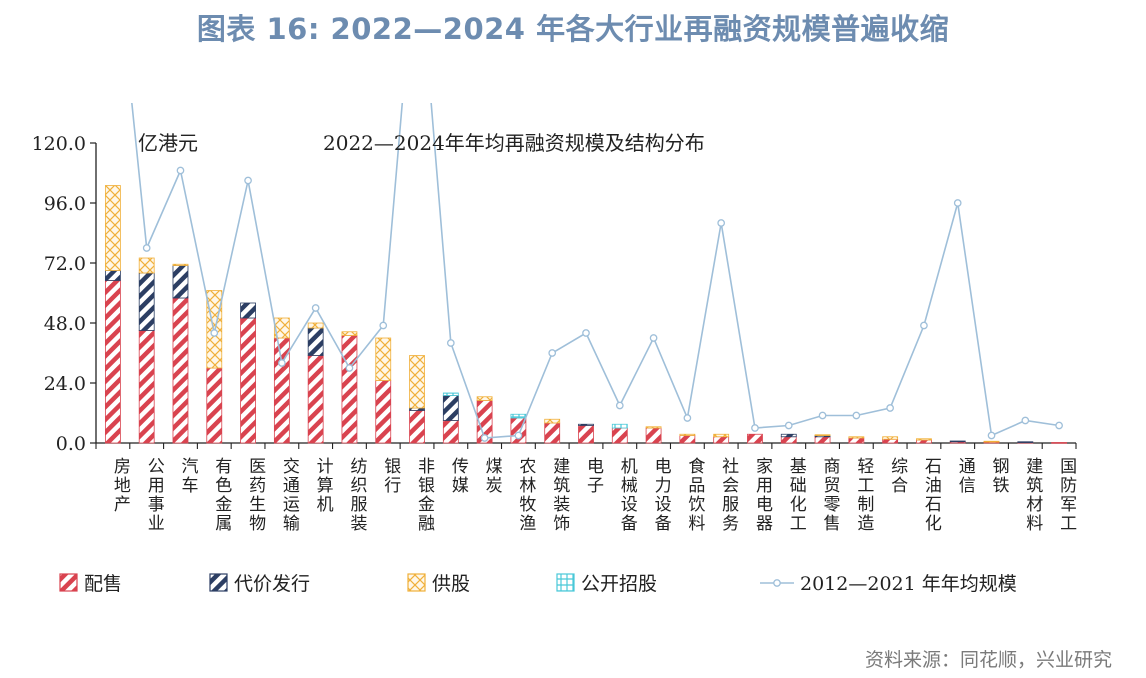 The image size is (1146, 678). I want to click on x-tick-label: 有色金属, so click(221, 495).